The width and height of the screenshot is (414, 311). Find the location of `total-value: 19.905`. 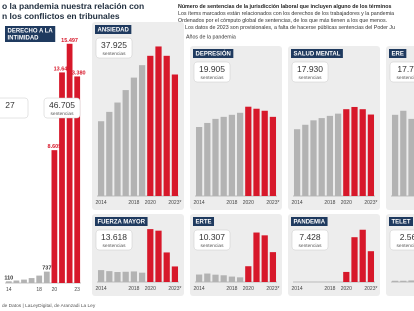

total-value: 19.905 is located at coordinates (212, 69).